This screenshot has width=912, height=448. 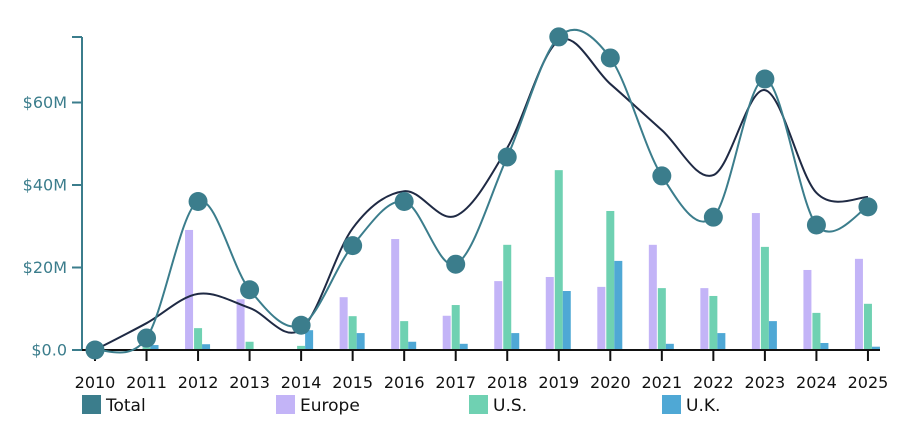 What do you see at coordinates (549, 313) in the screenshot?
I see `bar-europe-2019` at bounding box center [549, 313].